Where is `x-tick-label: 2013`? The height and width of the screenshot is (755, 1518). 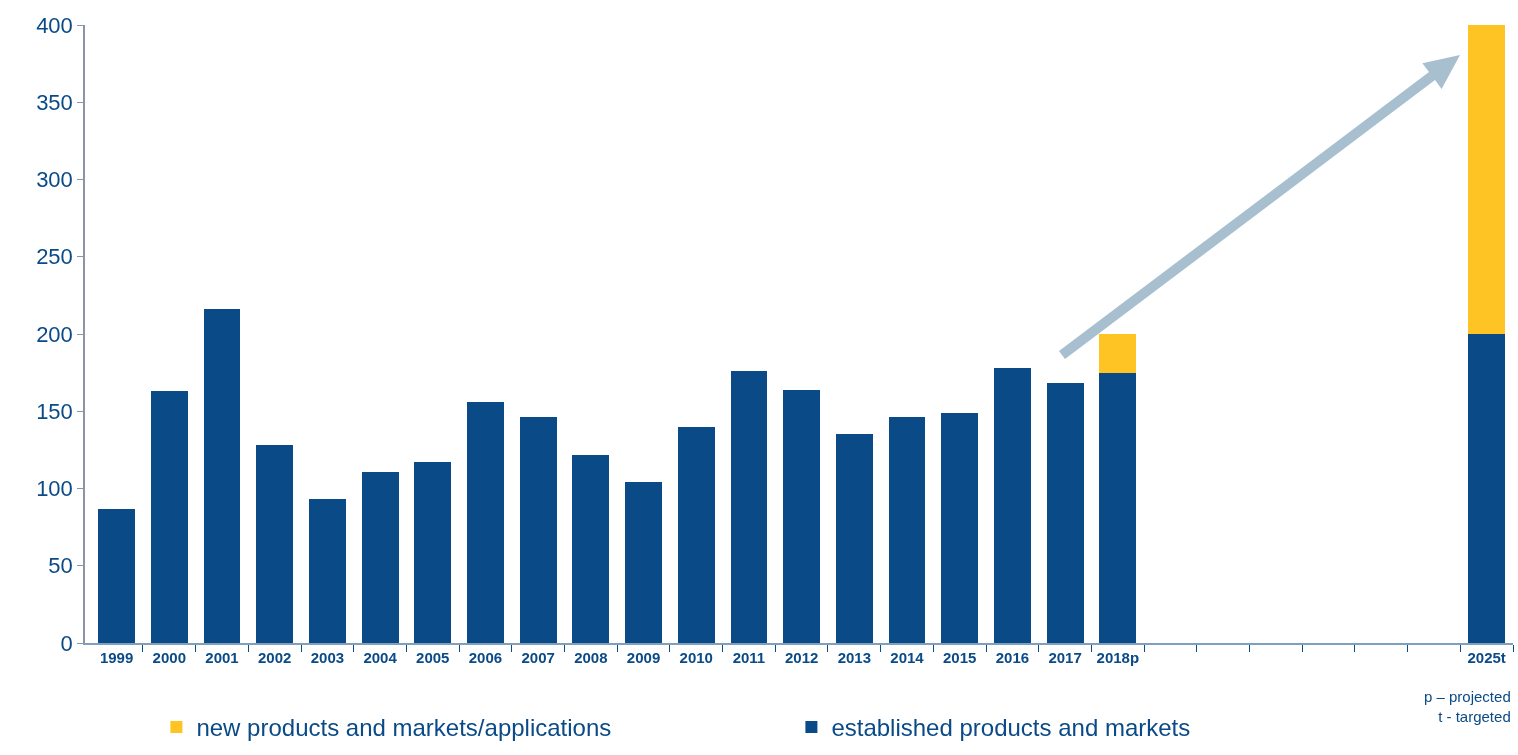
x-tick-label: 2013 is located at coordinates (854, 657).